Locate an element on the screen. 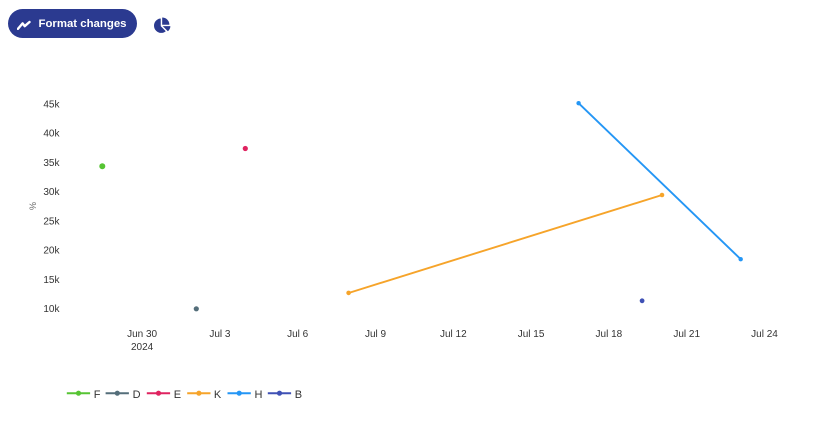  svg-text: Jul 3 is located at coordinates (220, 334).